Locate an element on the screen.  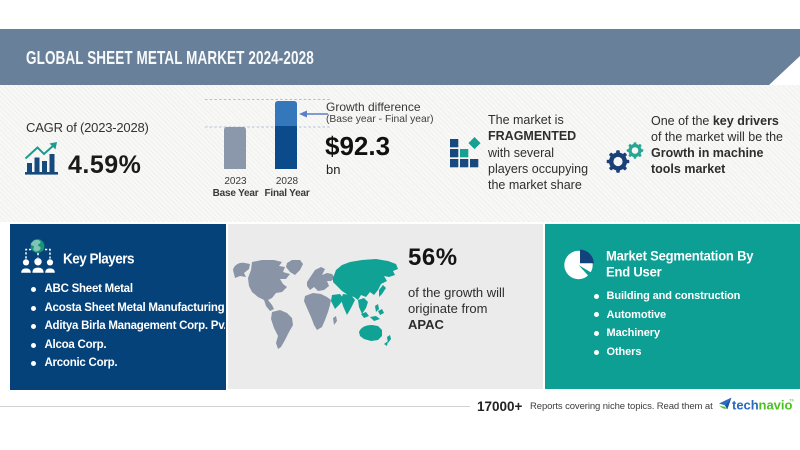
svg-text: navio is located at coordinates (776, 405).